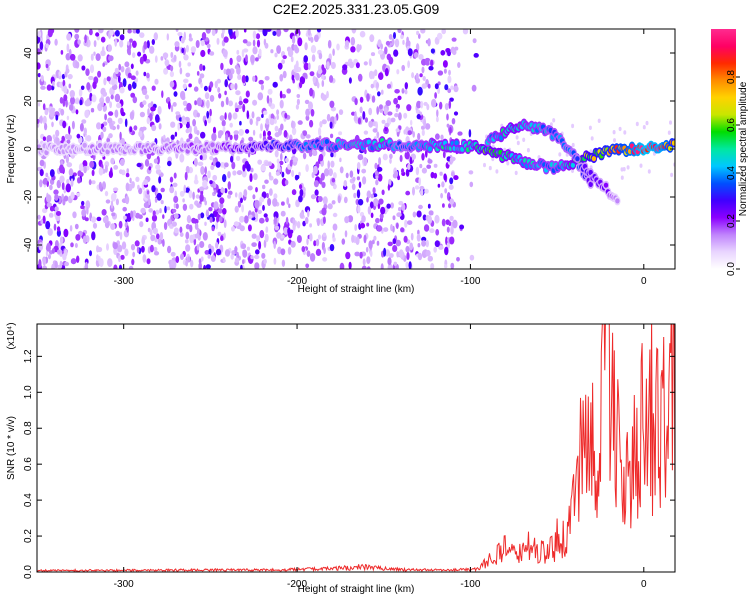  What do you see at coordinates (731, 125) in the screenshot?
I see `colorbar-tick-label: 0.6` at bounding box center [731, 125].